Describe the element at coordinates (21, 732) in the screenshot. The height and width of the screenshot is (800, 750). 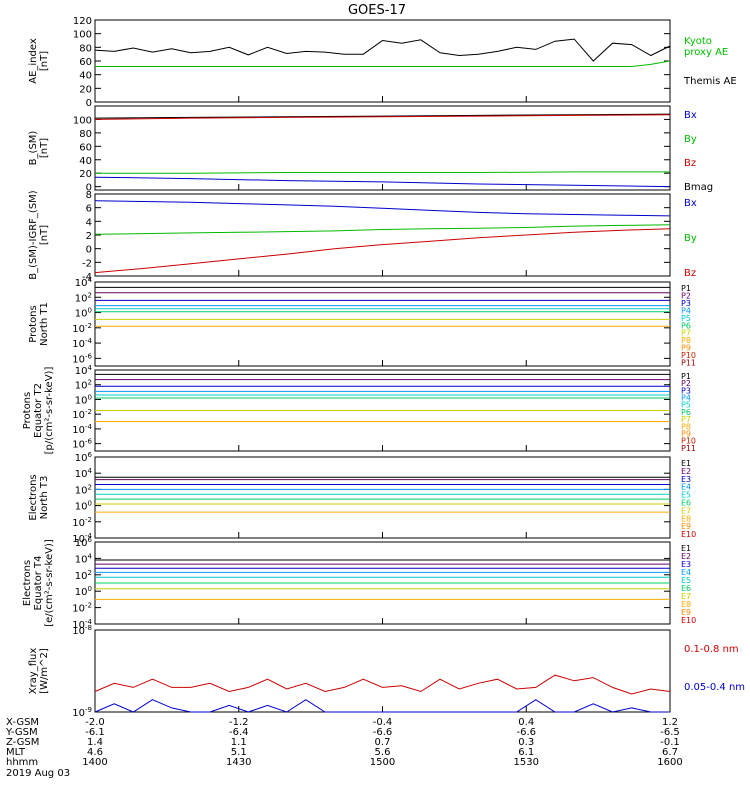
I see `footer-label: Y-GSM` at that location.